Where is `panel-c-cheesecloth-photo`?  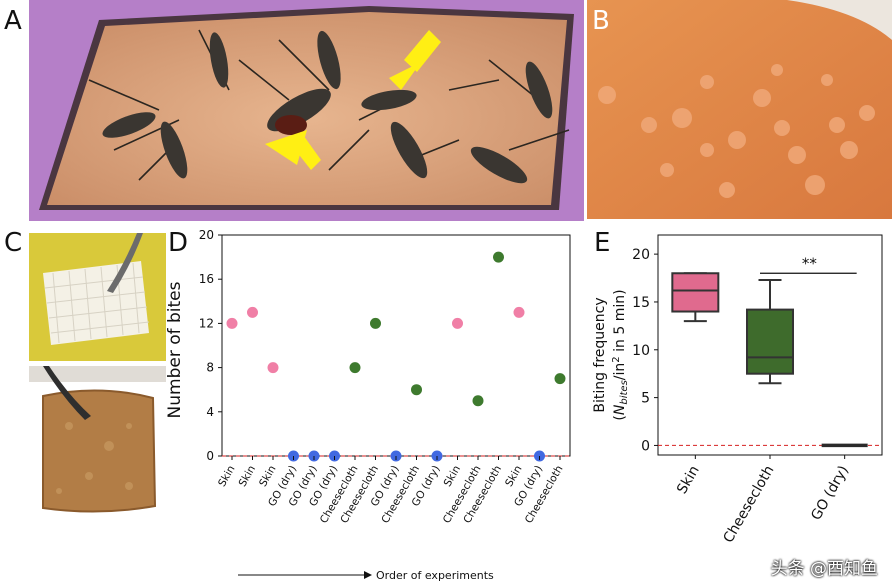 panel-c-cheesecloth-photo is located at coordinates (97, 297).